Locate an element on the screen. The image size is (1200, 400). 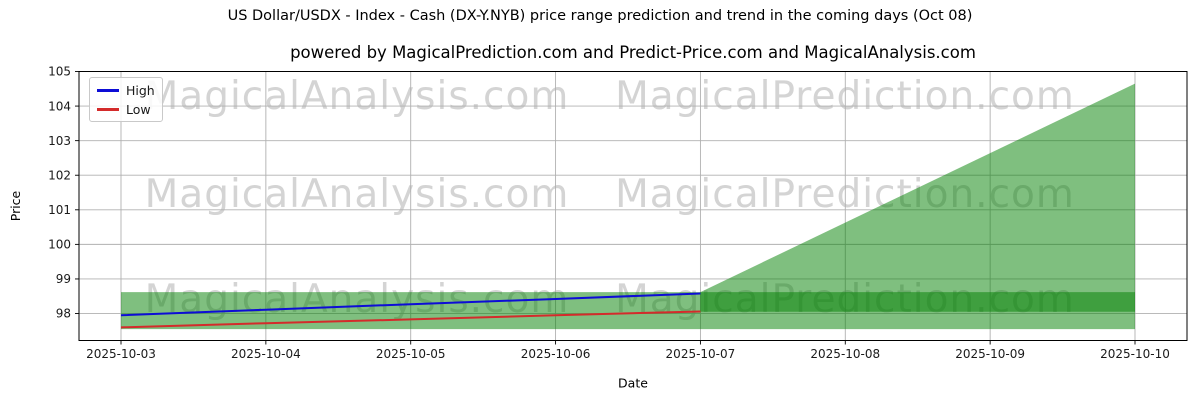
y-tick-label: 99 is located at coordinates (63, 279).